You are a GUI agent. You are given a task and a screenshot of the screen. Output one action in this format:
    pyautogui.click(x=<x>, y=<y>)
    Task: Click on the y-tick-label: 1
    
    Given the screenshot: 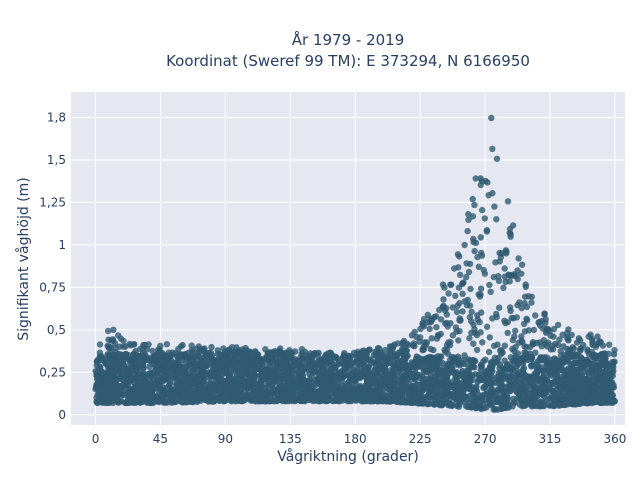 What is the action you would take?
    pyautogui.click(x=62, y=245)
    